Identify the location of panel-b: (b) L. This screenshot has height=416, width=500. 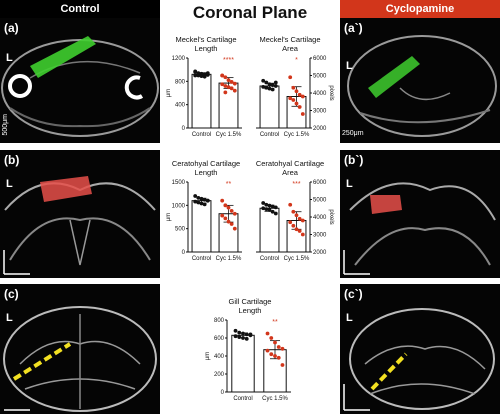
(80, 214).